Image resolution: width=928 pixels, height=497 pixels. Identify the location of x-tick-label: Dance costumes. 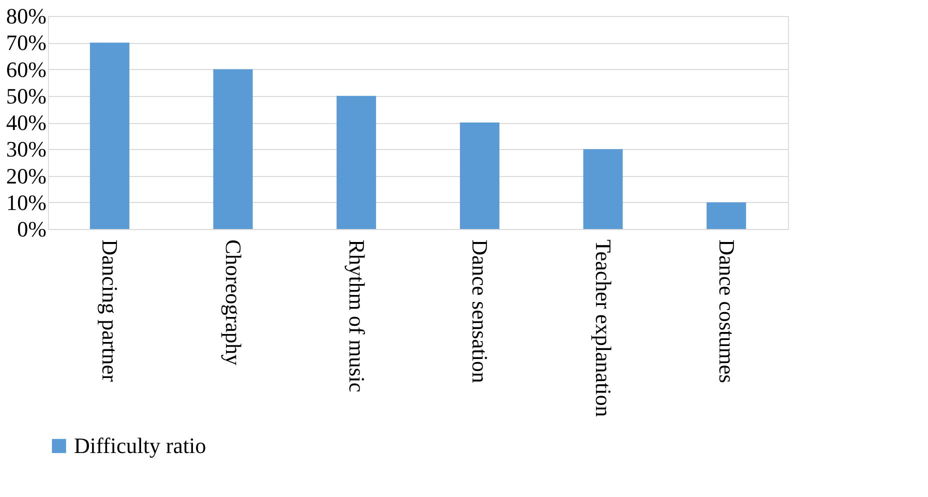
(727, 312).